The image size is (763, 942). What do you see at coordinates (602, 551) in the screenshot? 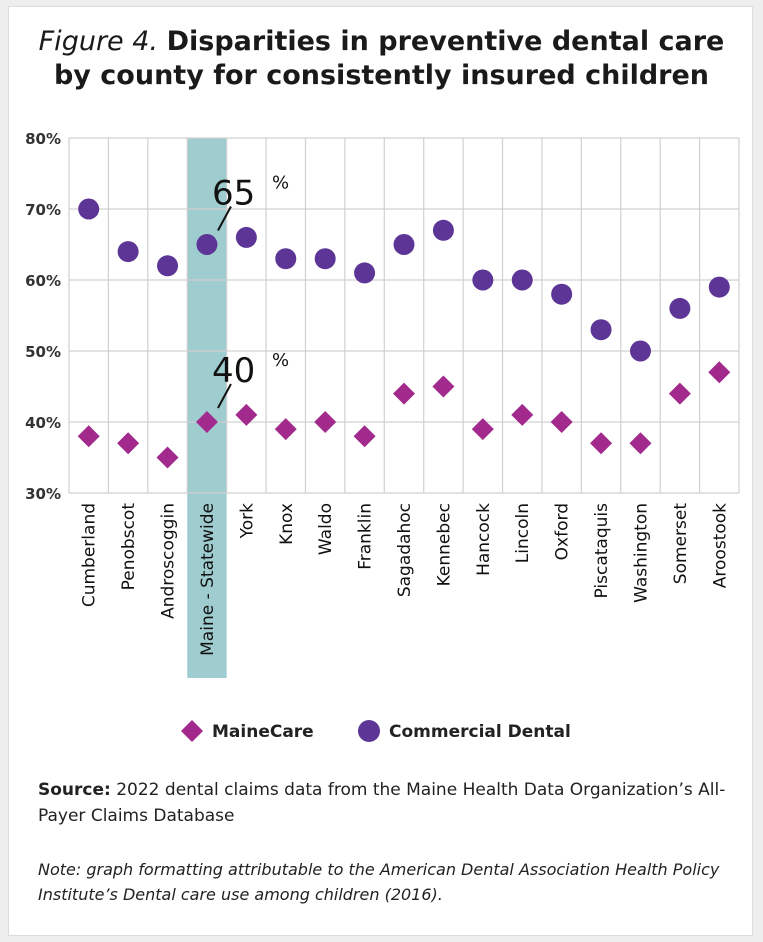
I see `category-label: Piscataquis` at bounding box center [602, 551].